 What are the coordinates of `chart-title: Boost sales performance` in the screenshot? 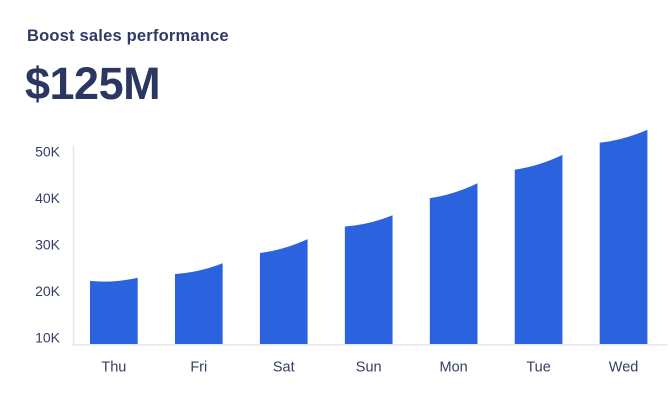 It's located at (128, 36).